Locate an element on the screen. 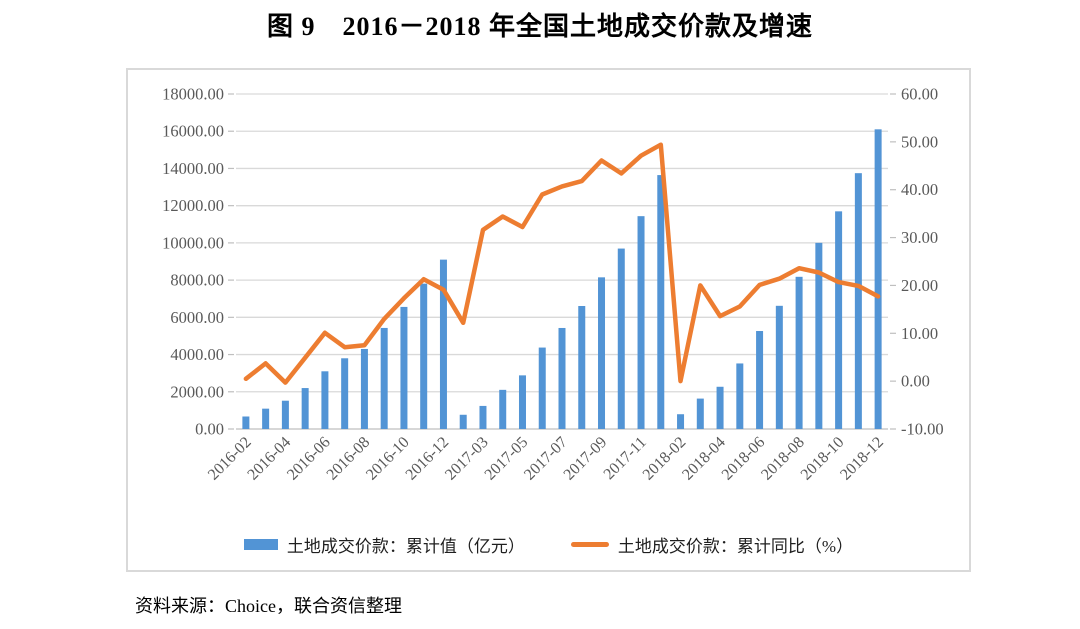 Image resolution: width=1080 pixels, height=629 pixels. svg-text: 4000.00 is located at coordinates (197, 354).